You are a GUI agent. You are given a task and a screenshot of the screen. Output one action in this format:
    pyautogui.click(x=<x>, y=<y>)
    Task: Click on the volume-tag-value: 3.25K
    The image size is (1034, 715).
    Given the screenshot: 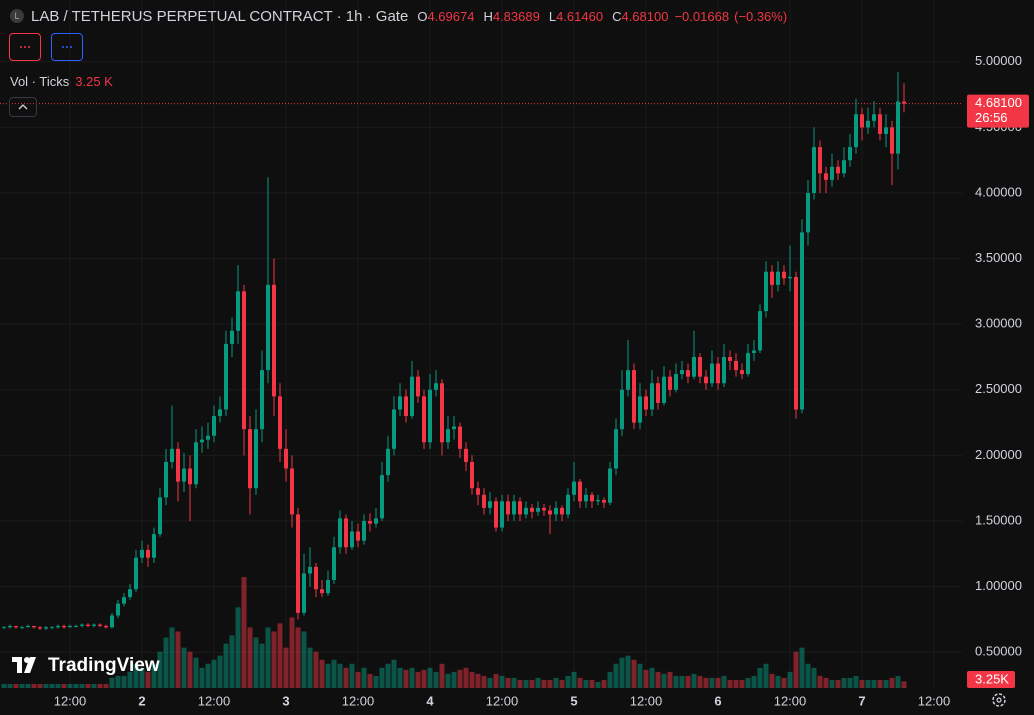 What is the action you would take?
    pyautogui.click(x=992, y=678)
    